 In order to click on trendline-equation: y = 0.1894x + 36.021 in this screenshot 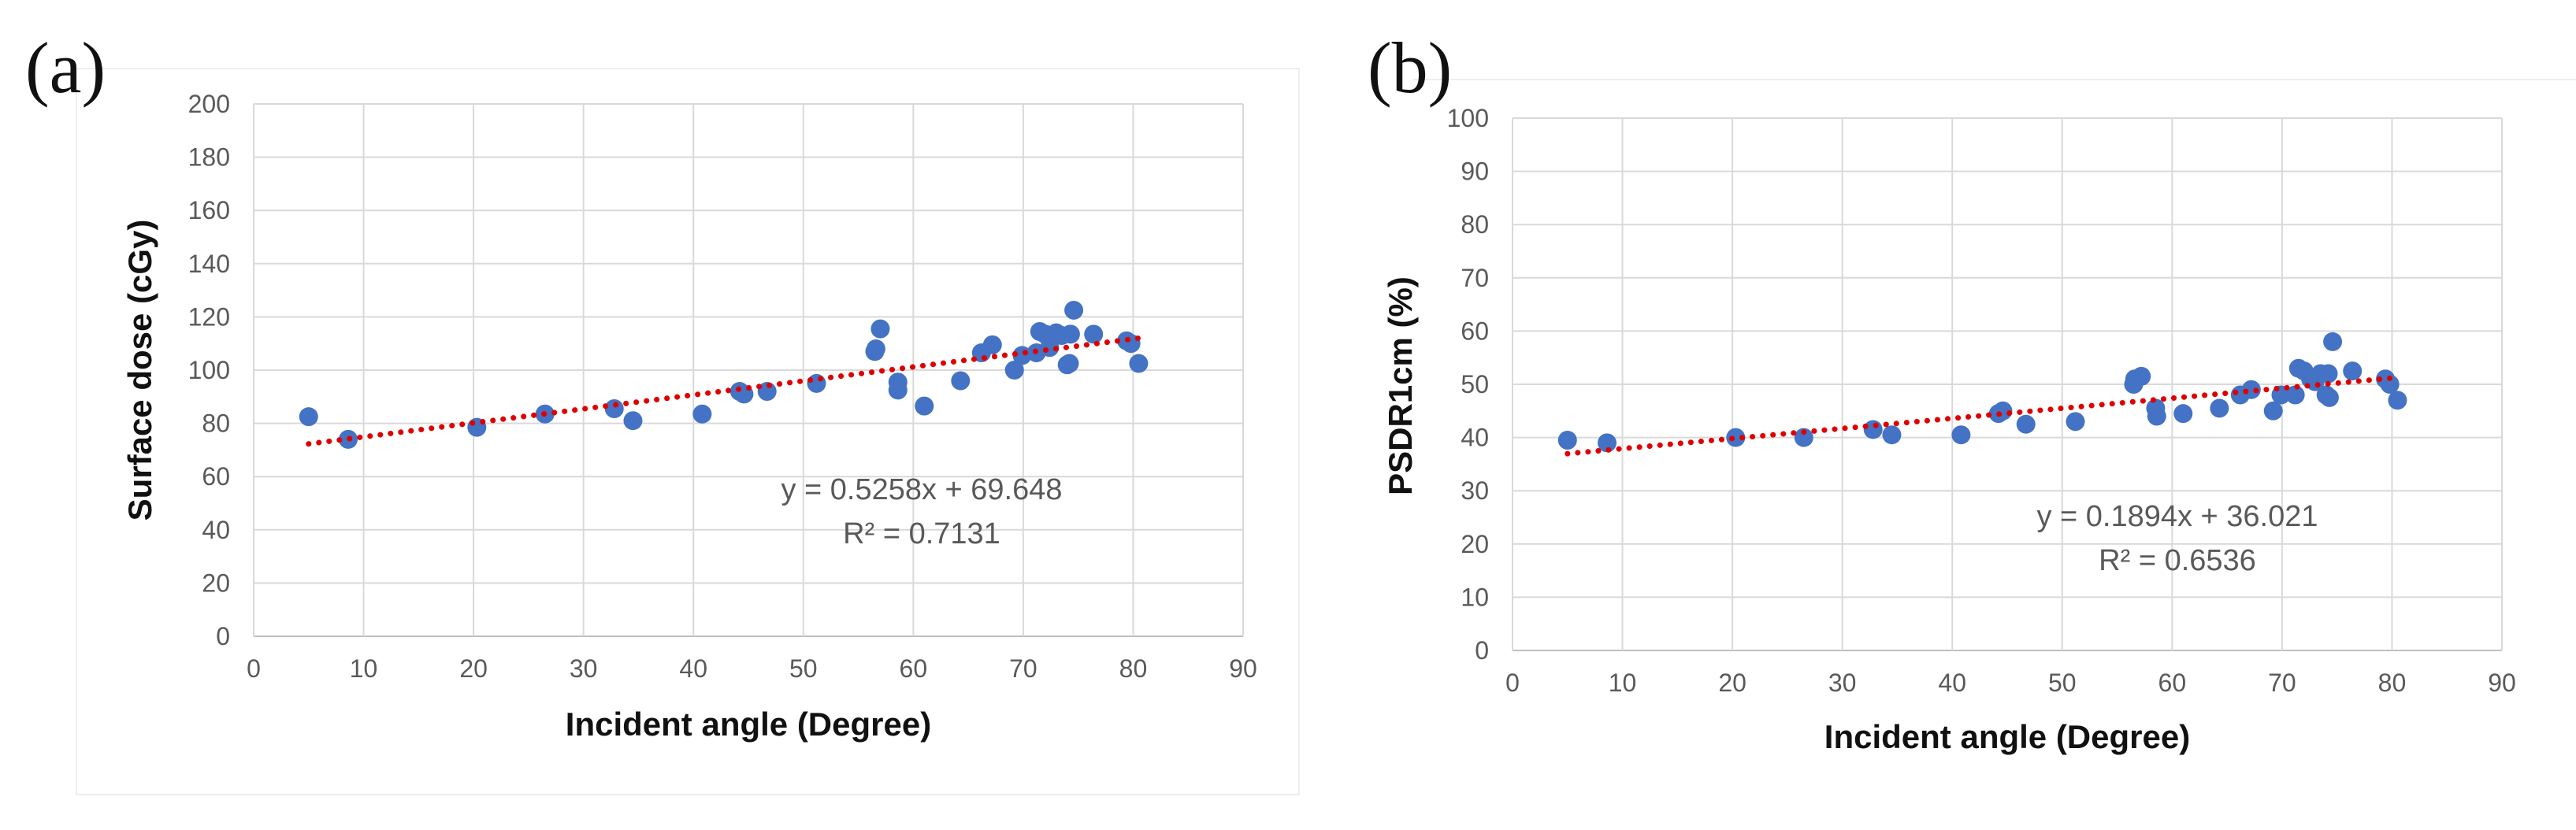, I will do `click(2177, 516)`.